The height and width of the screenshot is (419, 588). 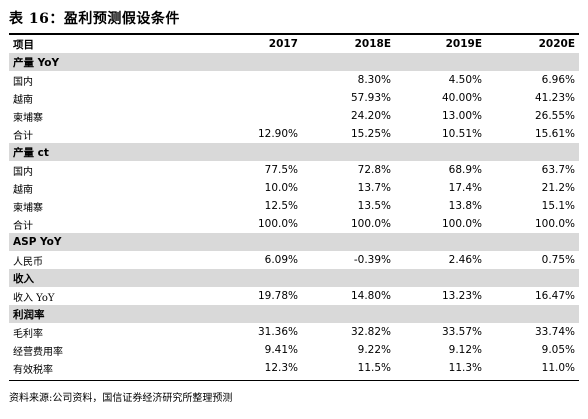 I want to click on table-row: 有效税率 12.3% 11.5% 11.3% 11.0%, so click(x=294, y=368).